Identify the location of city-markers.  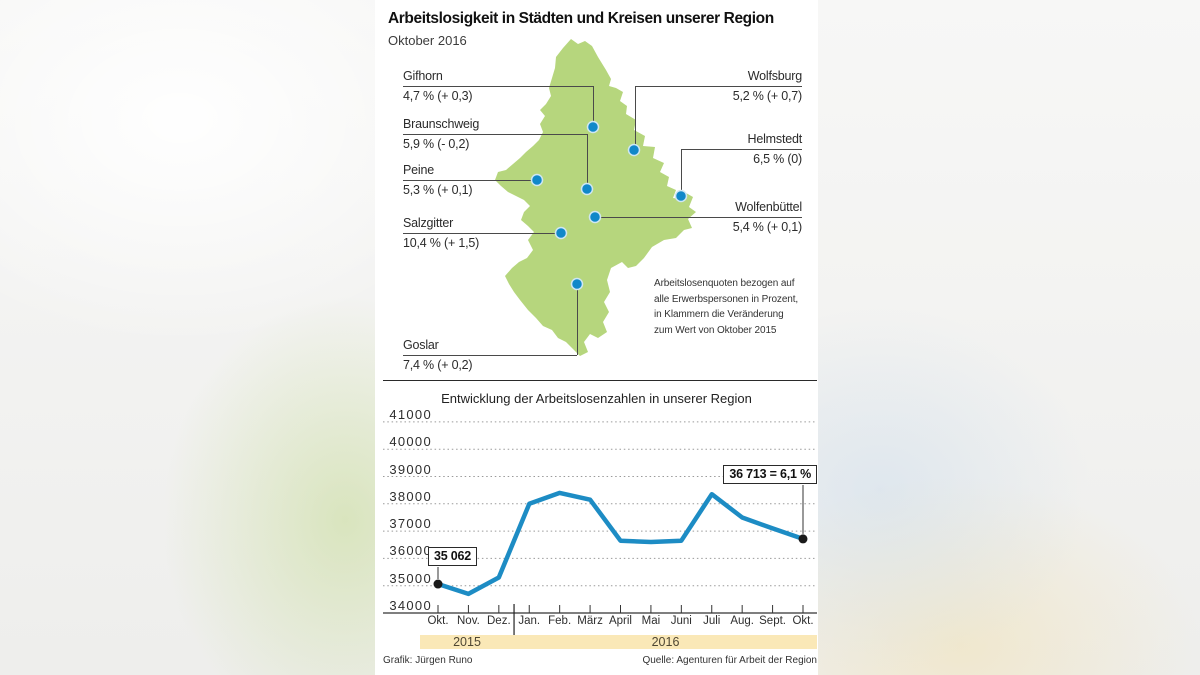
(609, 205).